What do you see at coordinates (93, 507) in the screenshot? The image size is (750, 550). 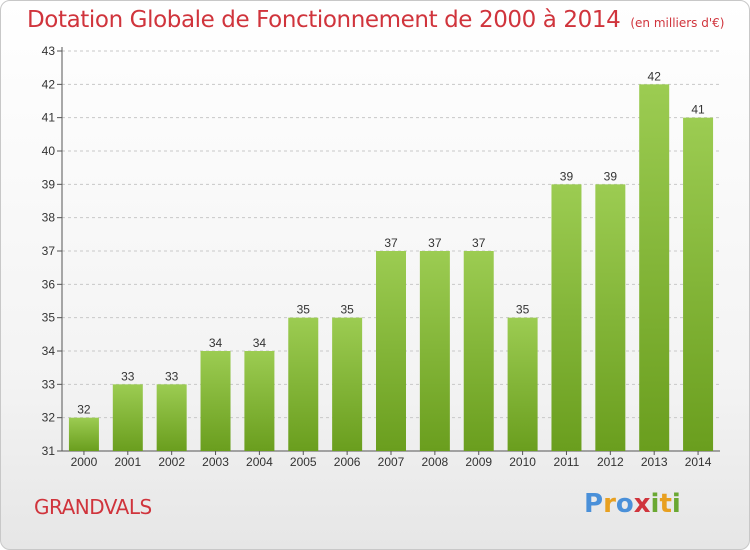 I see `commune-name: GRANDVALS` at bounding box center [93, 507].